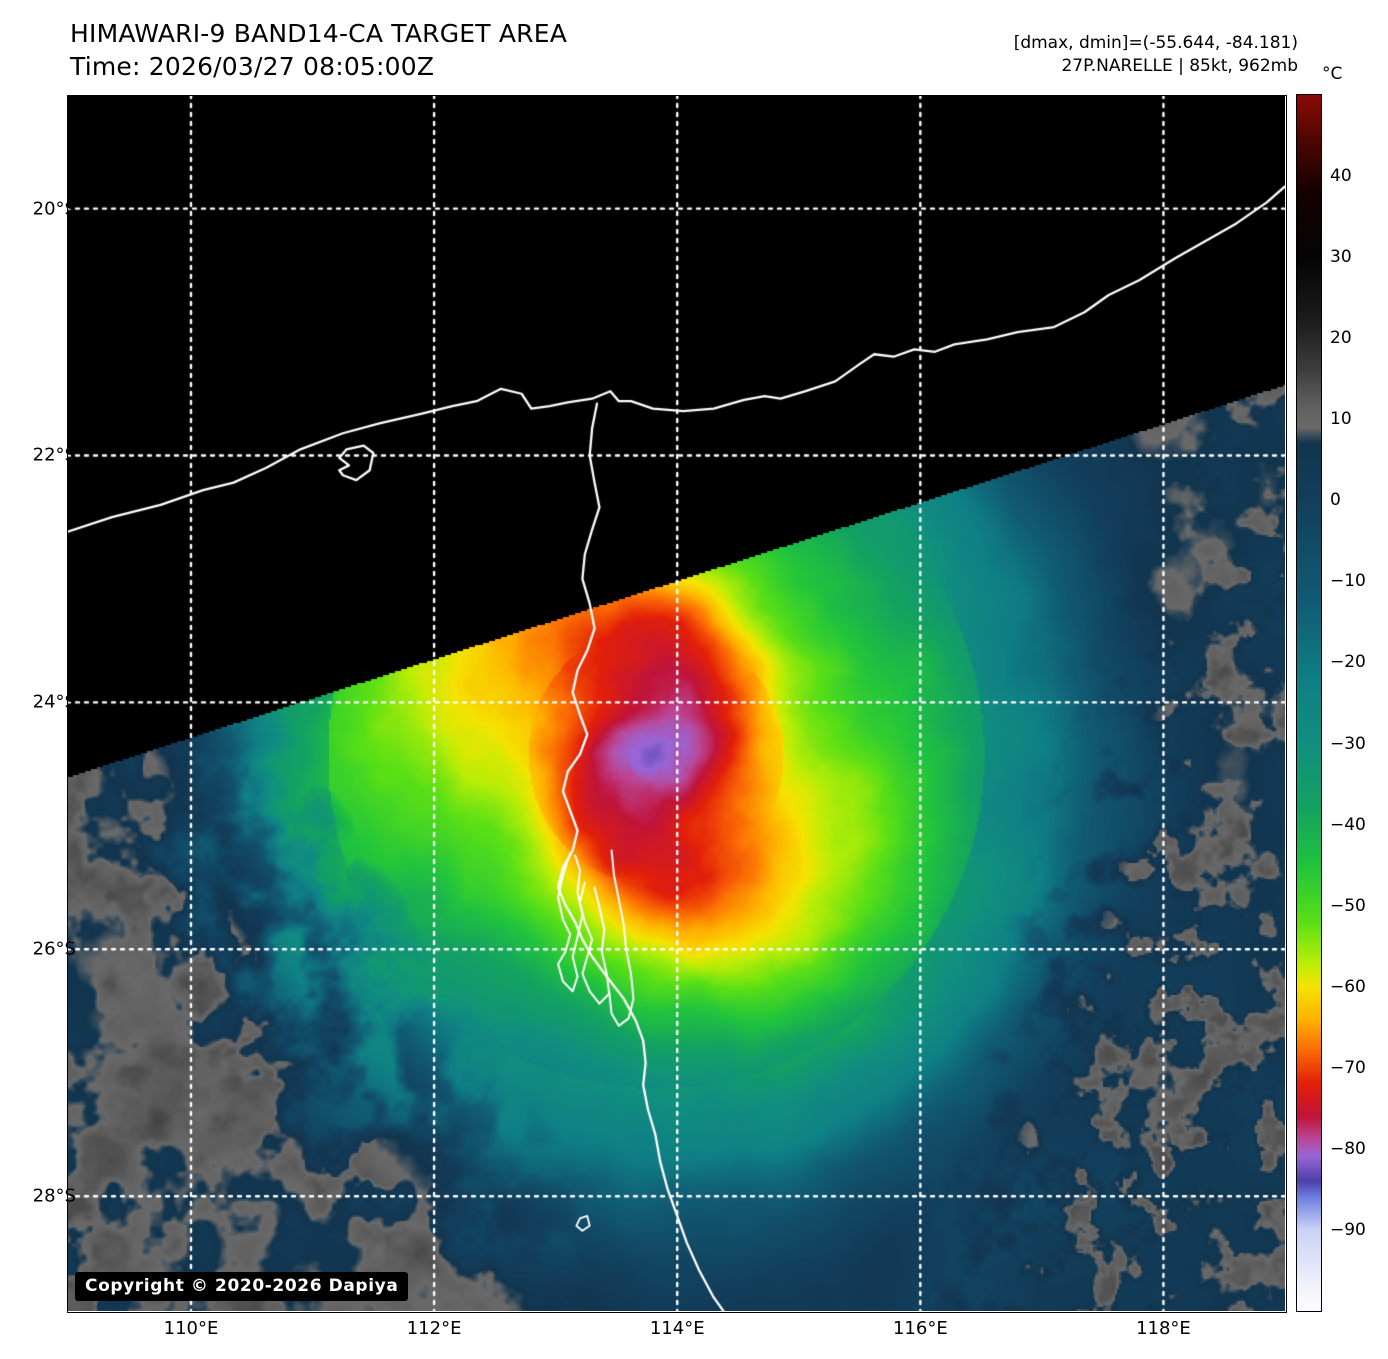 The height and width of the screenshot is (1359, 1388). Describe the element at coordinates (1348, 905) in the screenshot. I see `colorbar-tick-label: −50` at that location.